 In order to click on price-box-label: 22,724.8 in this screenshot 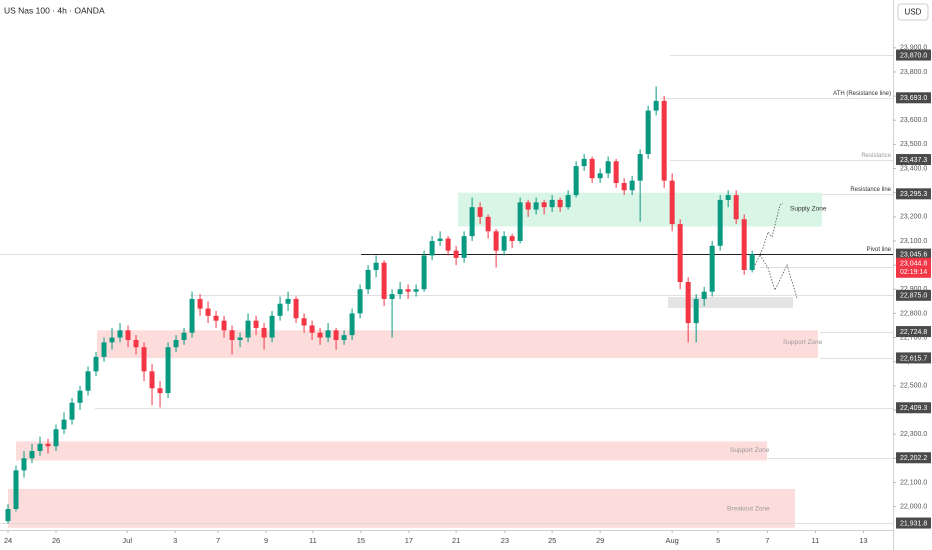, I will do `click(913, 332)`.